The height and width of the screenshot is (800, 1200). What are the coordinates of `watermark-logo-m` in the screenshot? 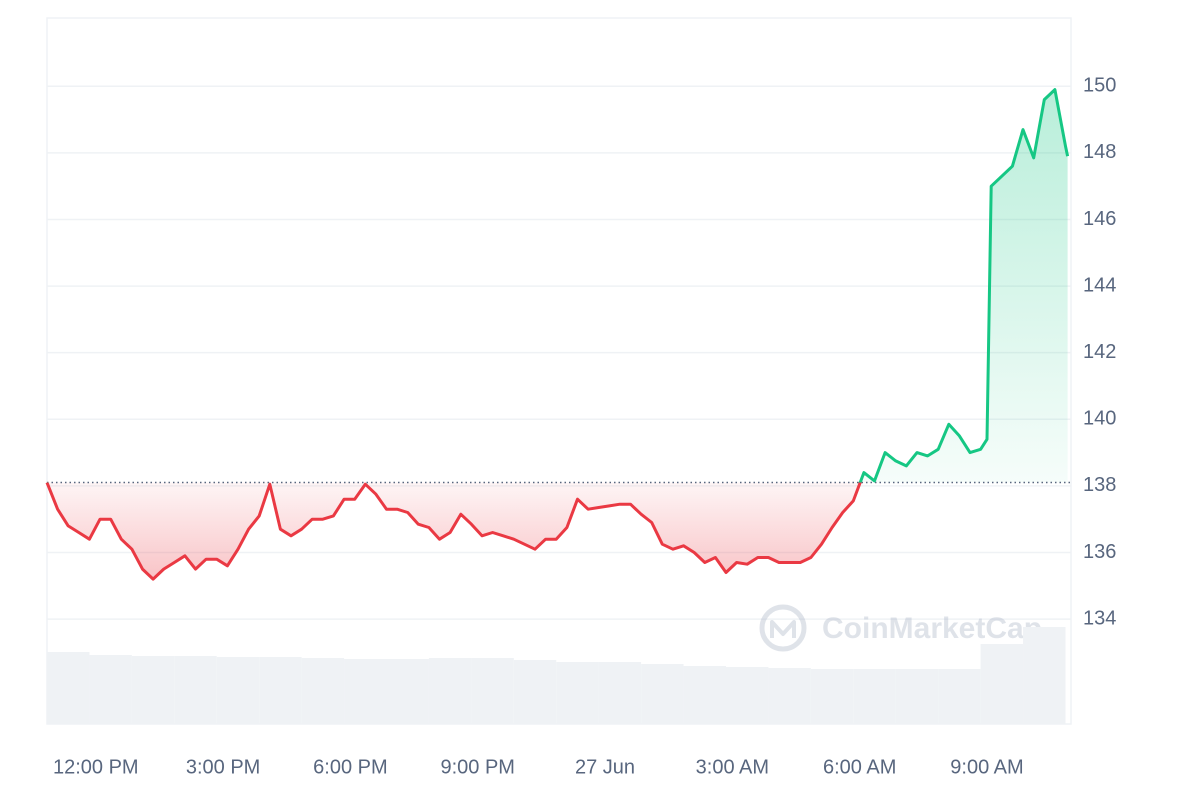 It's located at (783, 629).